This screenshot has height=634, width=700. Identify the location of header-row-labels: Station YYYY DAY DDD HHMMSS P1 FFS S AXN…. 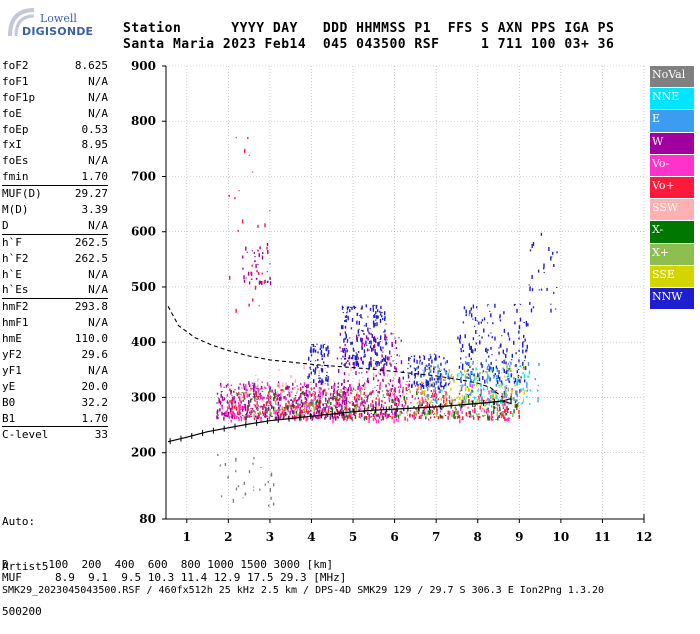
(369, 28).